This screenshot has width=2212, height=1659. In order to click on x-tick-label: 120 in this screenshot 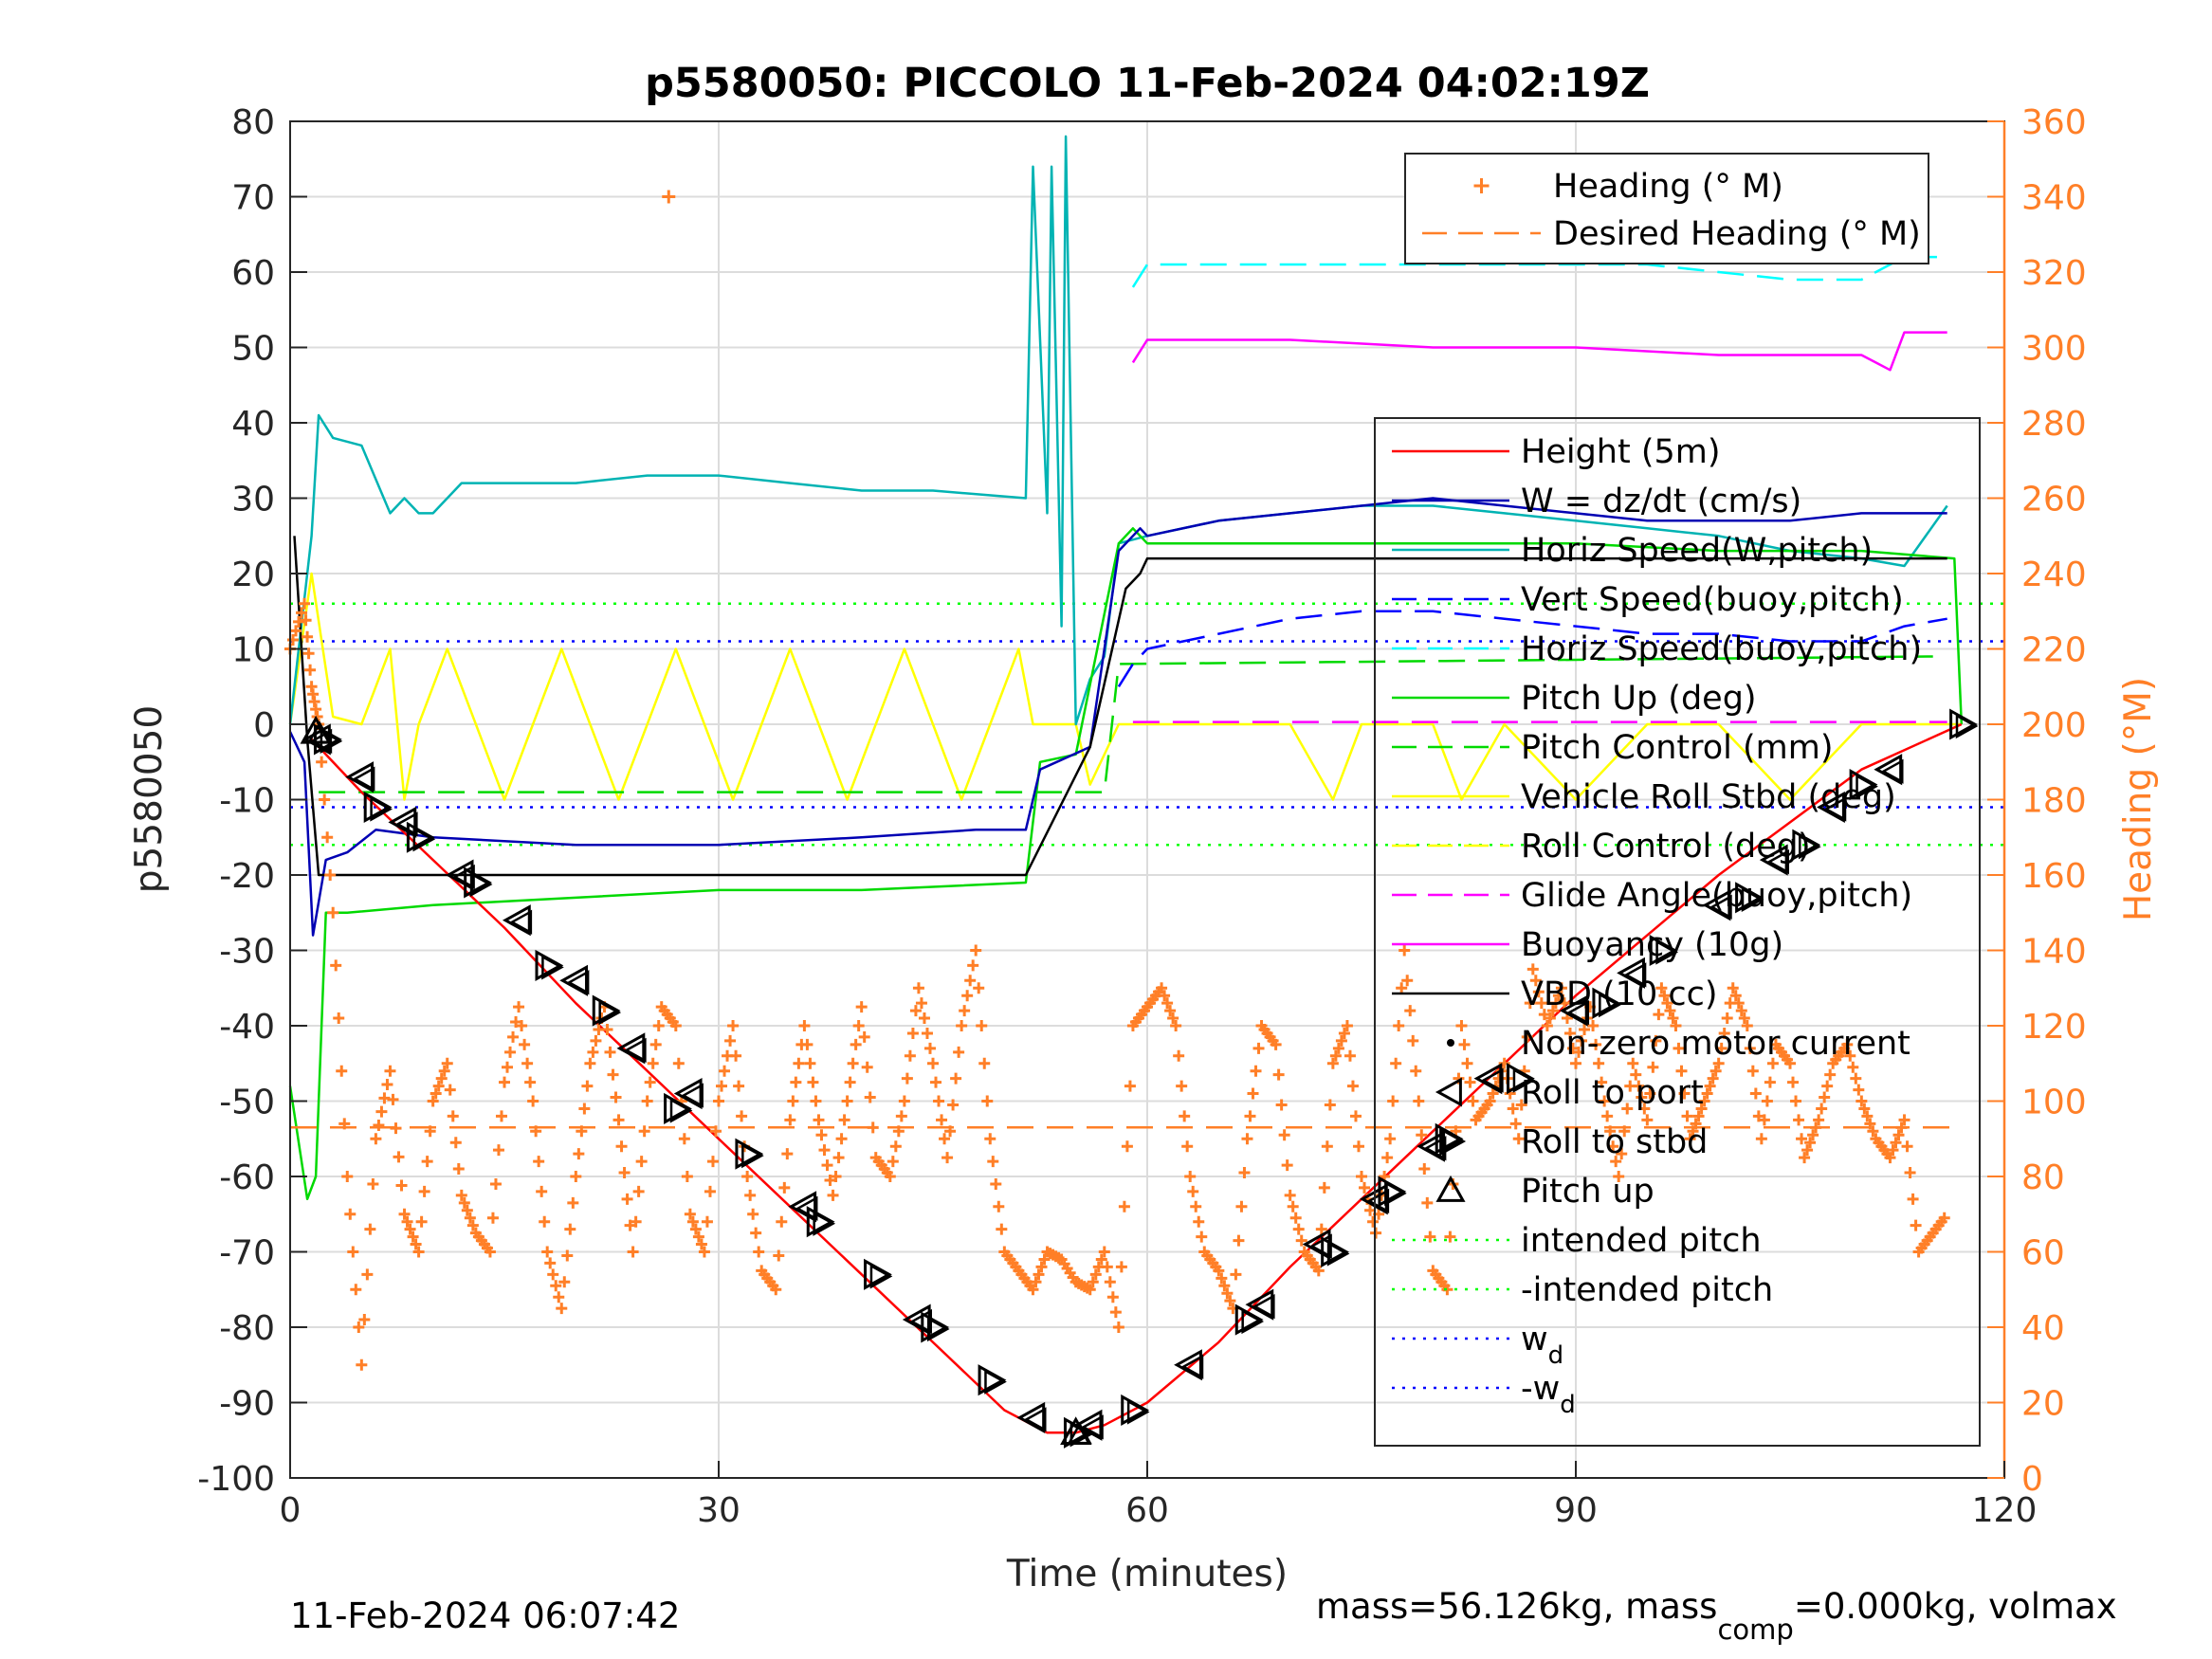, I will do `click(2005, 1510)`.